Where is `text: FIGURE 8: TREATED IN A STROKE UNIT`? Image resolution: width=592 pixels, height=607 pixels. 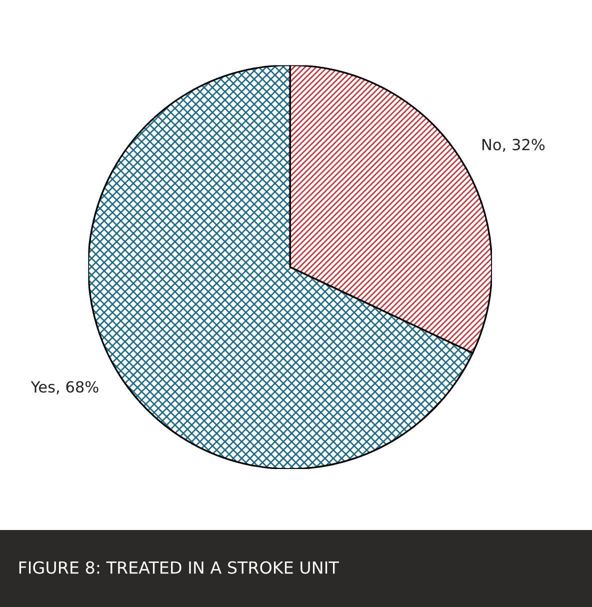 text: FIGURE 8: TREATED IN A STROKE UNIT is located at coordinates (179, 567).